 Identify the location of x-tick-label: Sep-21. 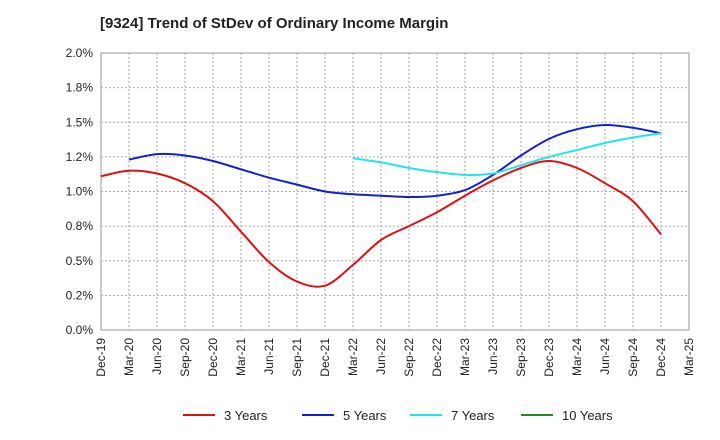
(297, 357).